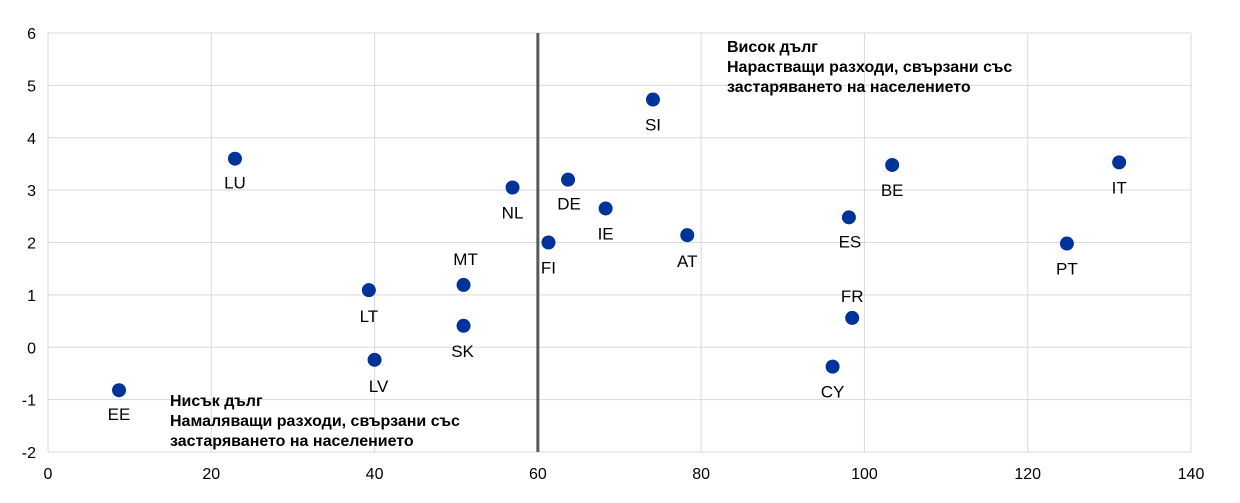 The height and width of the screenshot is (503, 1240). I want to click on y-axis-ticks: -2 -1 0 1 2 3 4 5 6, so click(29, 244).